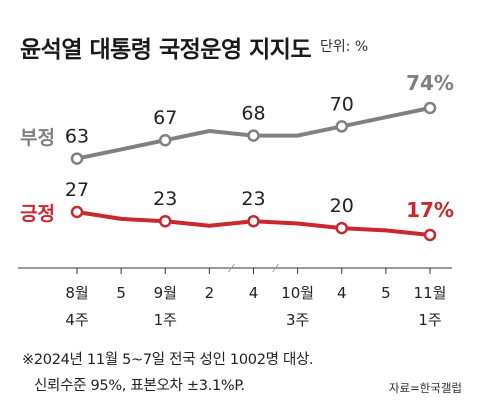  What do you see at coordinates (342, 104) in the screenshot?
I see `data-label: 70` at bounding box center [342, 104].